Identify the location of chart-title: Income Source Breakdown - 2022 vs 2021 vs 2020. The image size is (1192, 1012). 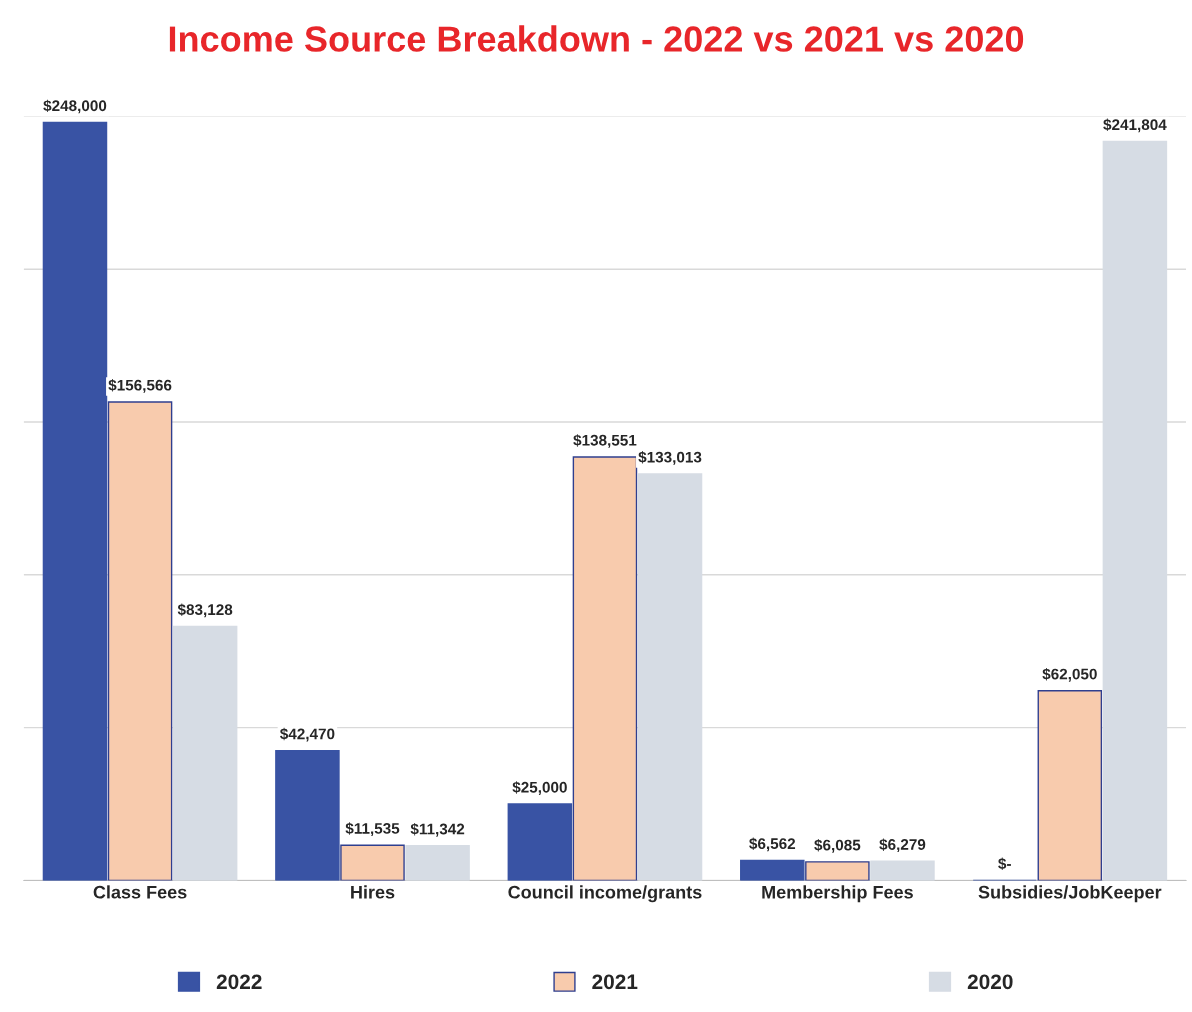
(596, 38).